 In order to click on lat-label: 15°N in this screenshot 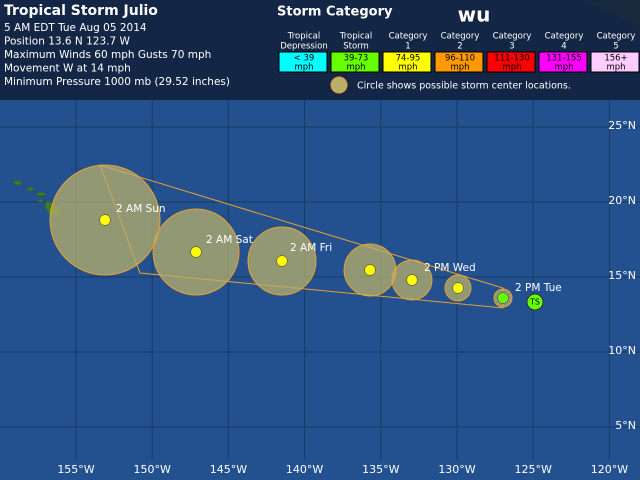, I will do `click(622, 275)`.